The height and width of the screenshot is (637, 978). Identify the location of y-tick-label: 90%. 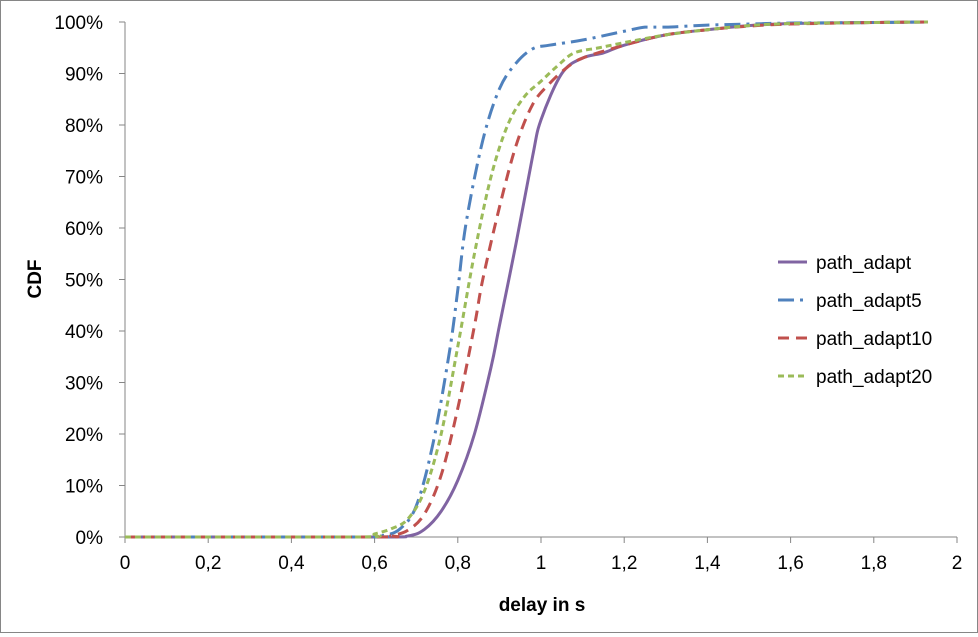
(84, 75).